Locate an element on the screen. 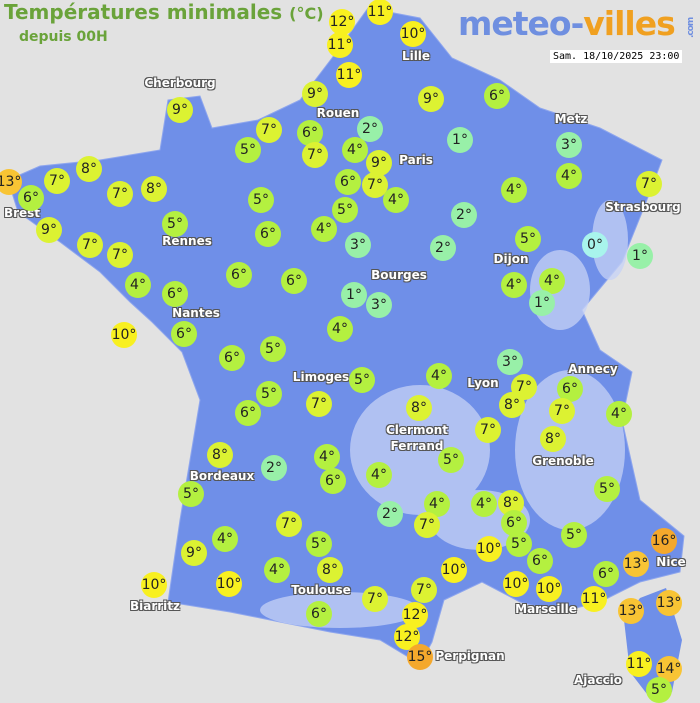  temperature-marker: 0° is located at coordinates (595, 245).